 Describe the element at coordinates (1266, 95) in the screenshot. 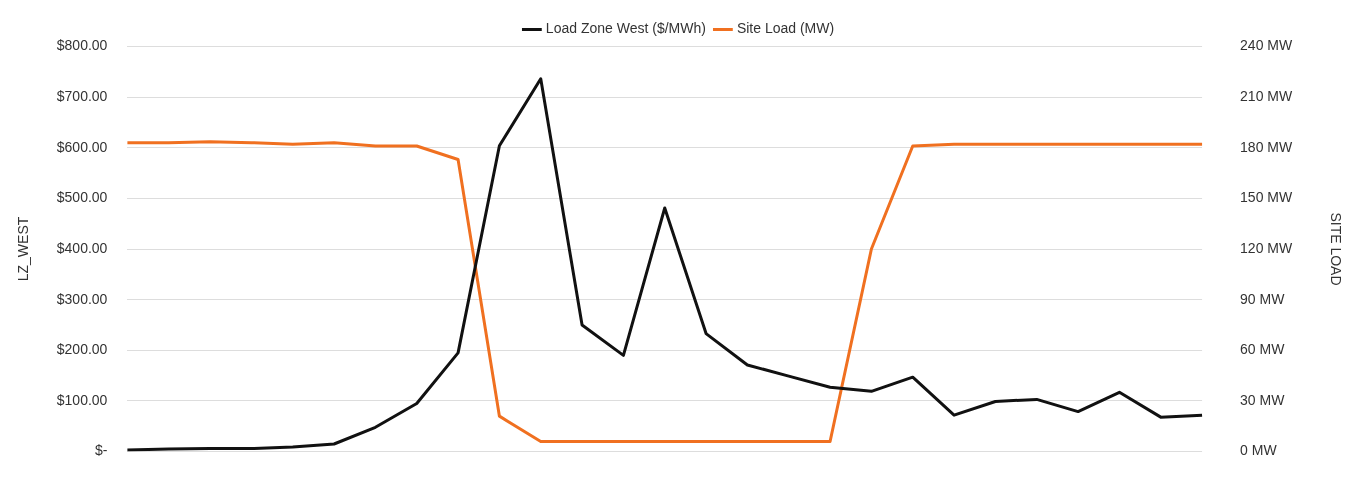

I see `y2-tick-label: 210 MW` at that location.